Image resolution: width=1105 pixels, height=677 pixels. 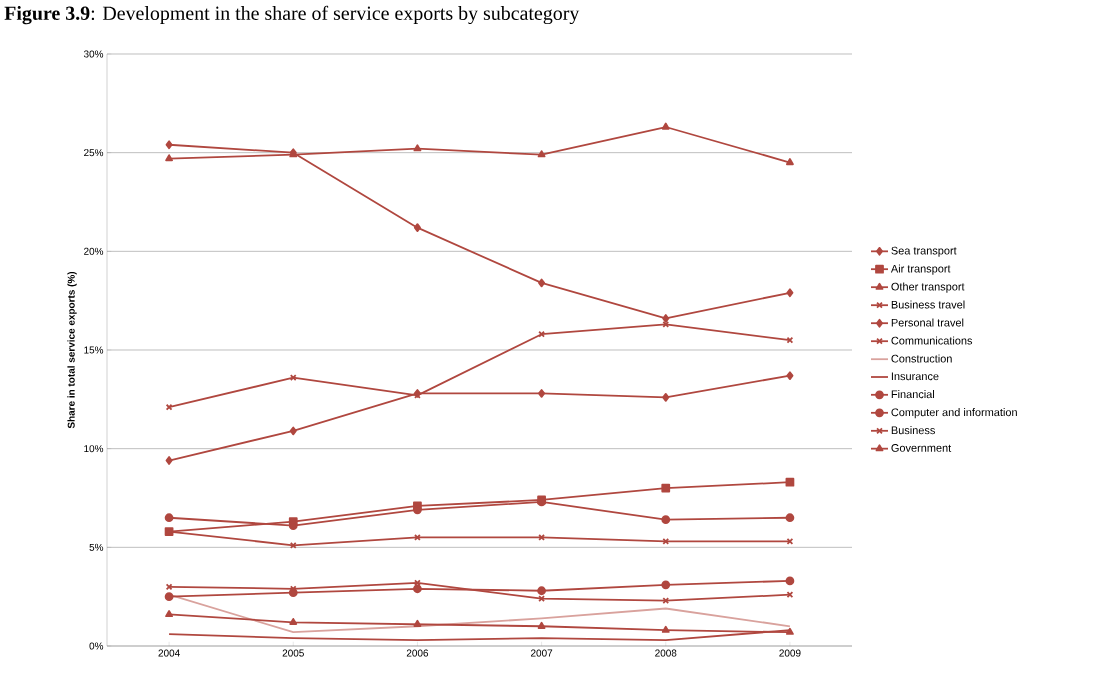 I want to click on y-tick-label: 5%, so click(x=96, y=547).